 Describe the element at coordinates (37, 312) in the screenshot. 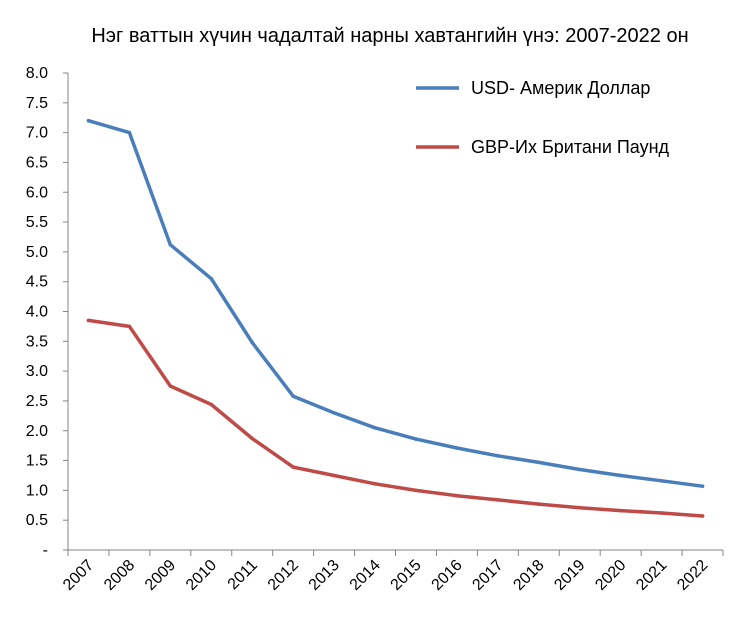

I see `y-tick-label: 4.0` at that location.